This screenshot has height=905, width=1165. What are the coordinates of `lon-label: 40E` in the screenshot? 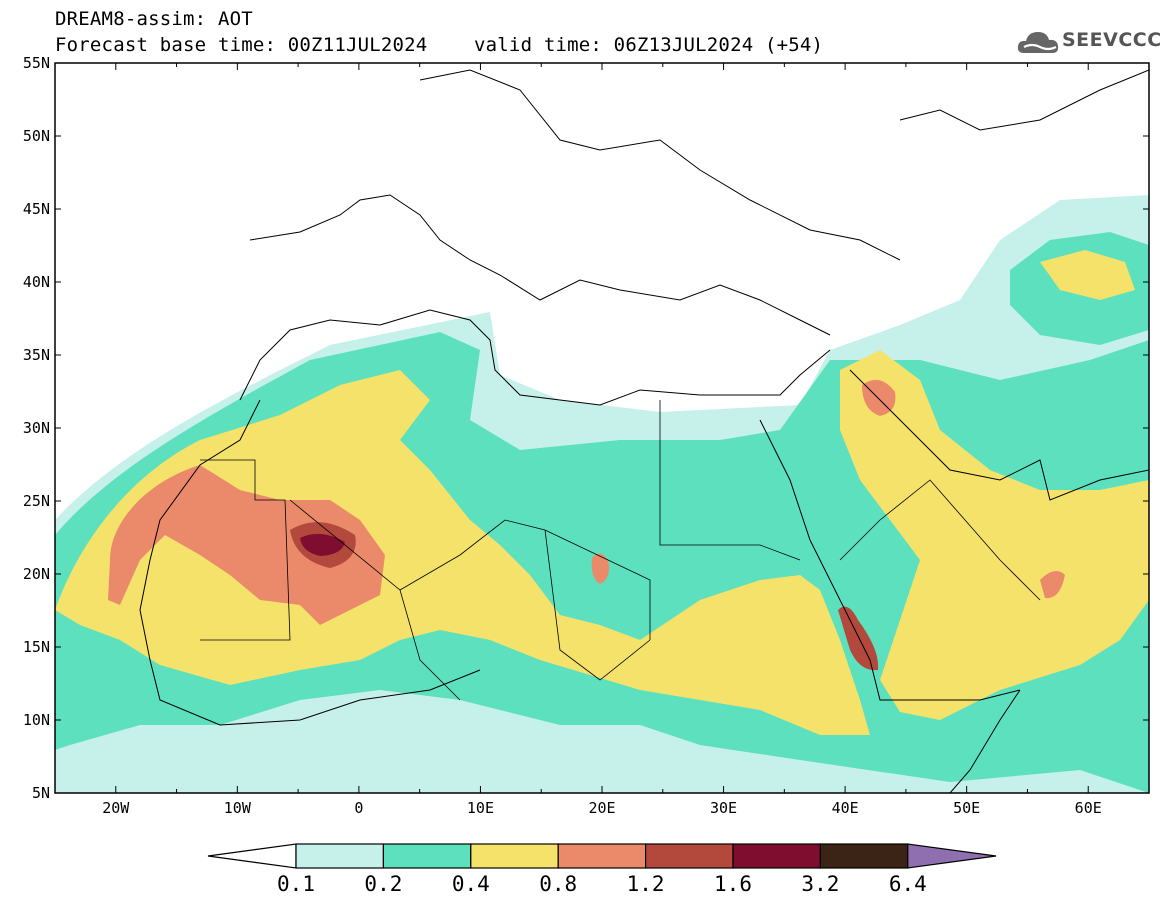 It's located at (845, 808).